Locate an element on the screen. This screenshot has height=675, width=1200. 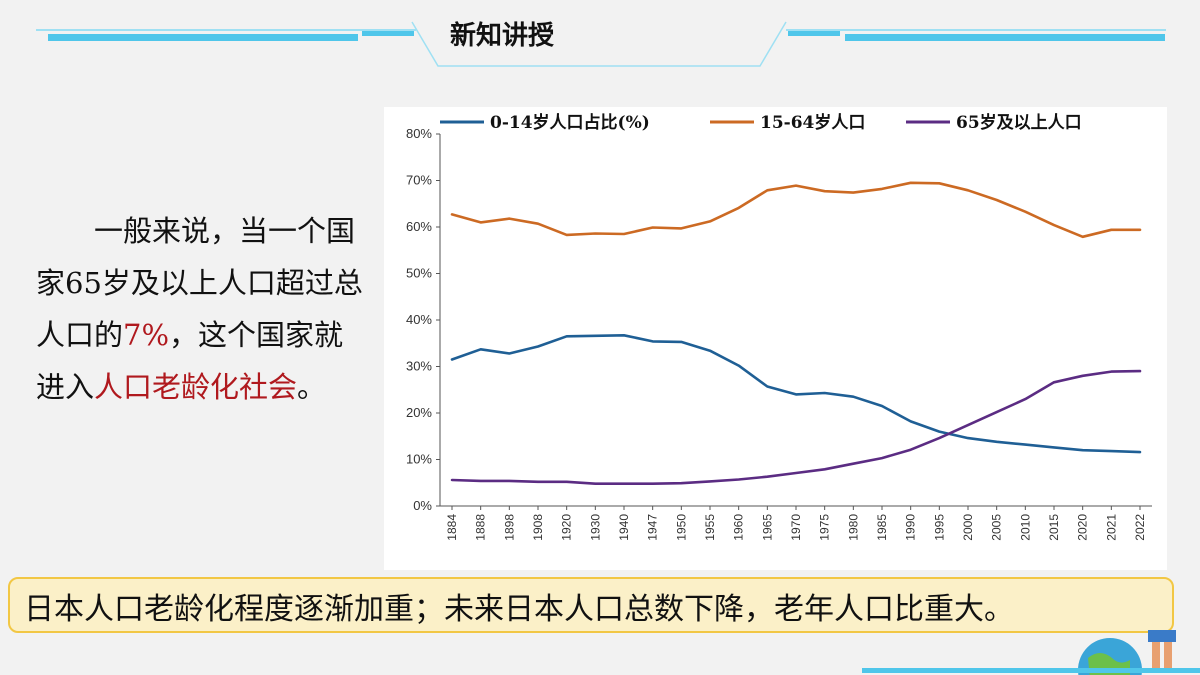
x-tick-label: 1955 is located at coordinates (710, 527).